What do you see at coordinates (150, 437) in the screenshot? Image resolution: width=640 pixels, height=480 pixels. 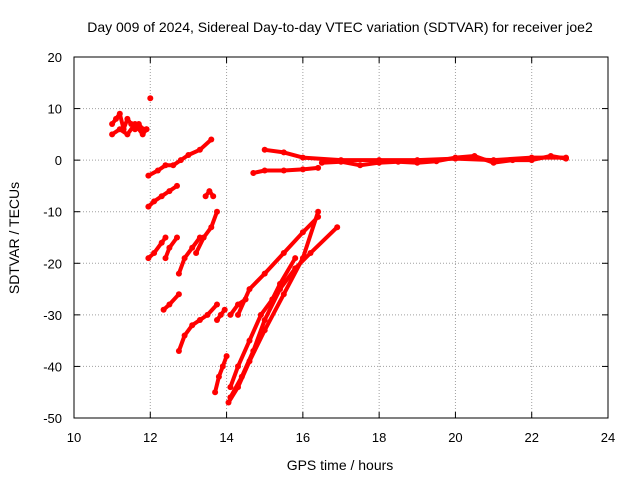 I see `x-tick-label: 12` at bounding box center [150, 437].